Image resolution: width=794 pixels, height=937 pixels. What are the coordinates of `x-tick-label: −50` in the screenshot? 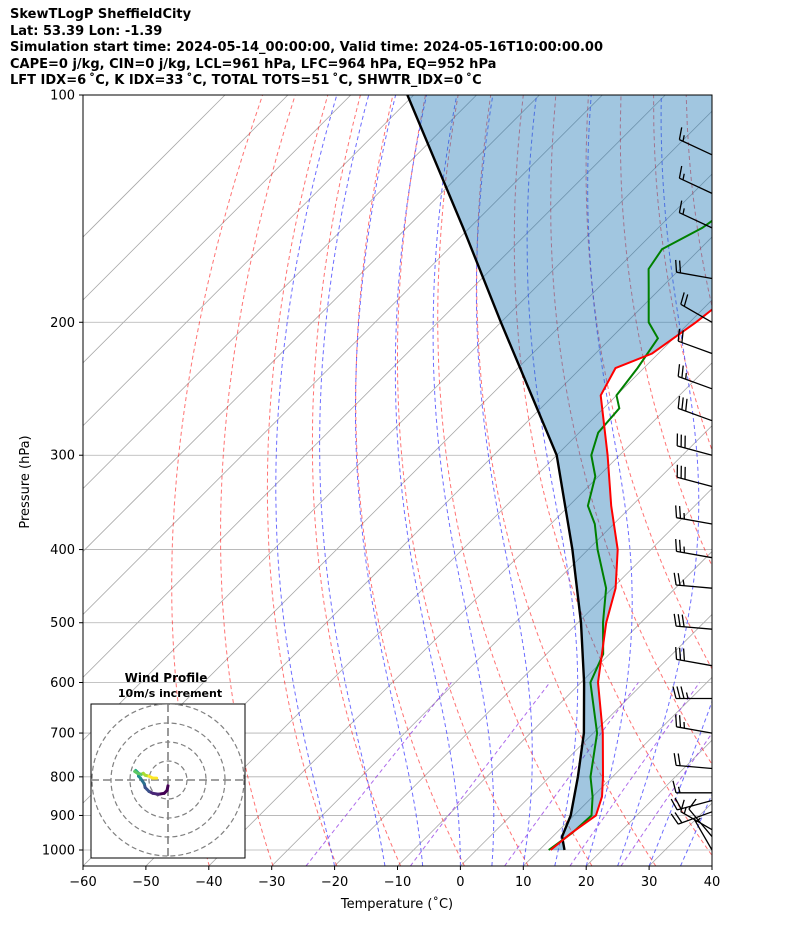 It's located at (145, 882).